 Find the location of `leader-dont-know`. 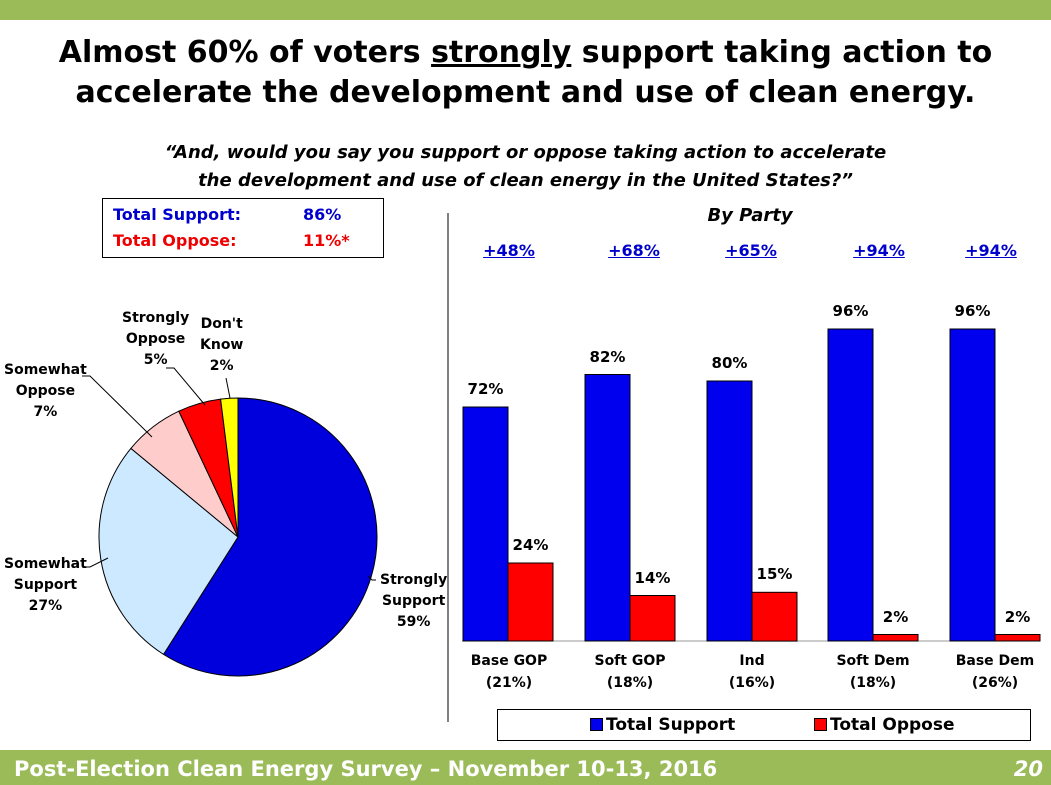

leader-dont-know is located at coordinates (228, 388).